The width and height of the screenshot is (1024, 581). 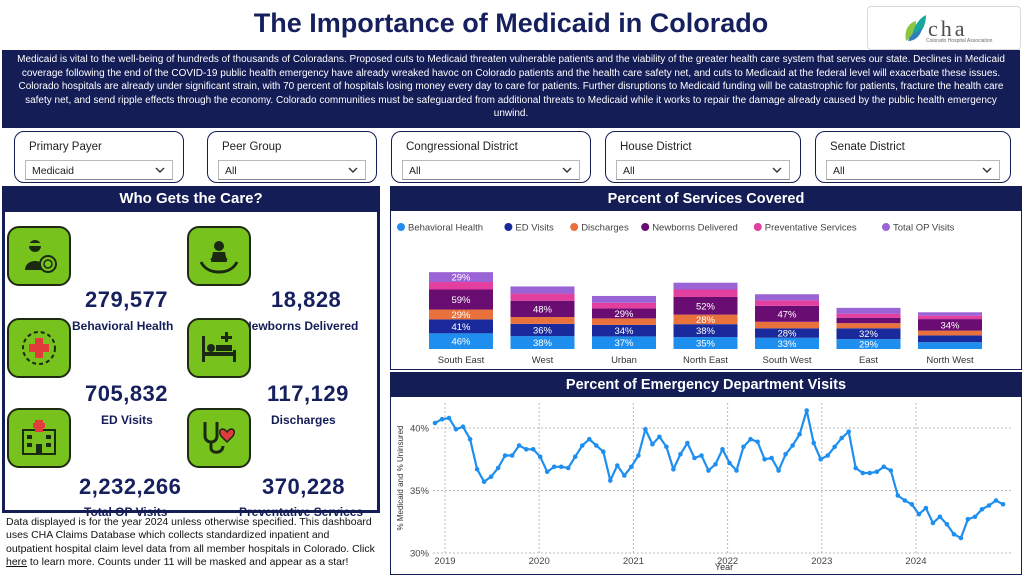 I want to click on x-tick-label: North West, so click(x=950, y=360).